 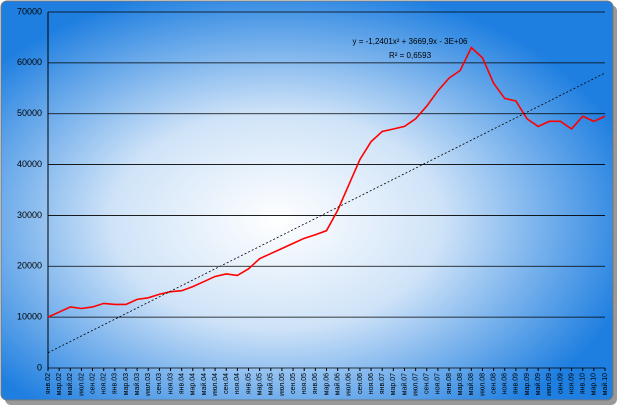 What do you see at coordinates (371, 383) in the screenshot?
I see `x-tick-label: ноя.06` at bounding box center [371, 383].